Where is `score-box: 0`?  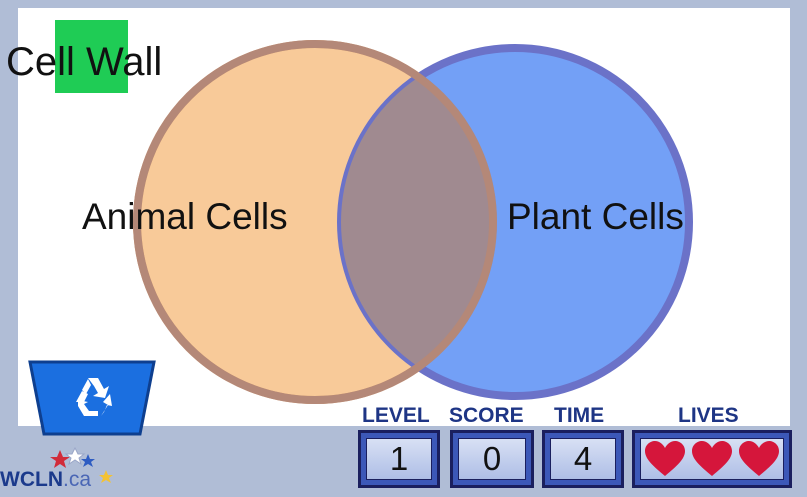 score-box: 0 is located at coordinates (492, 459).